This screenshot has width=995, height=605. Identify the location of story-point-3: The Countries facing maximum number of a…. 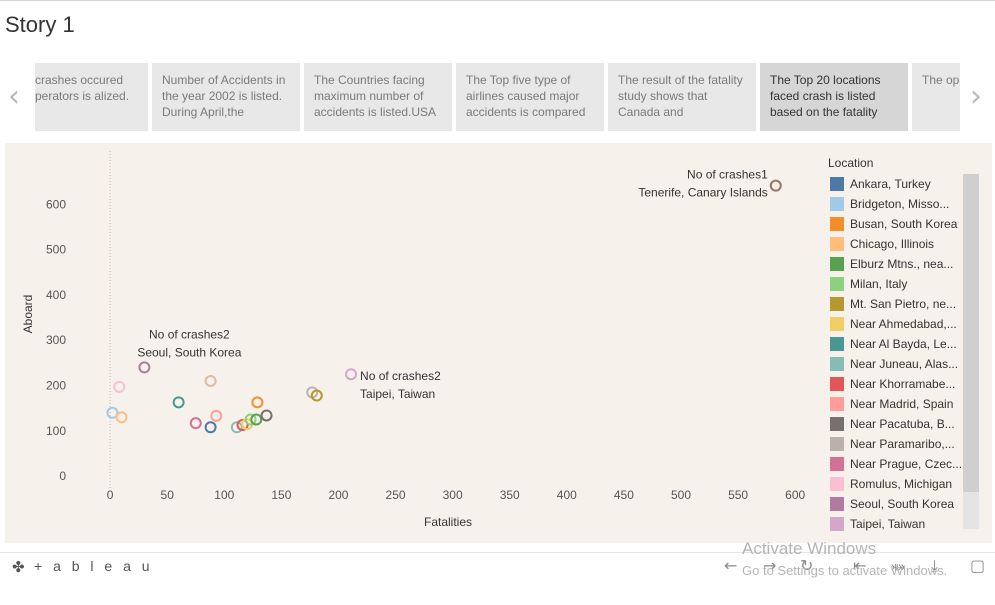
(378, 97).